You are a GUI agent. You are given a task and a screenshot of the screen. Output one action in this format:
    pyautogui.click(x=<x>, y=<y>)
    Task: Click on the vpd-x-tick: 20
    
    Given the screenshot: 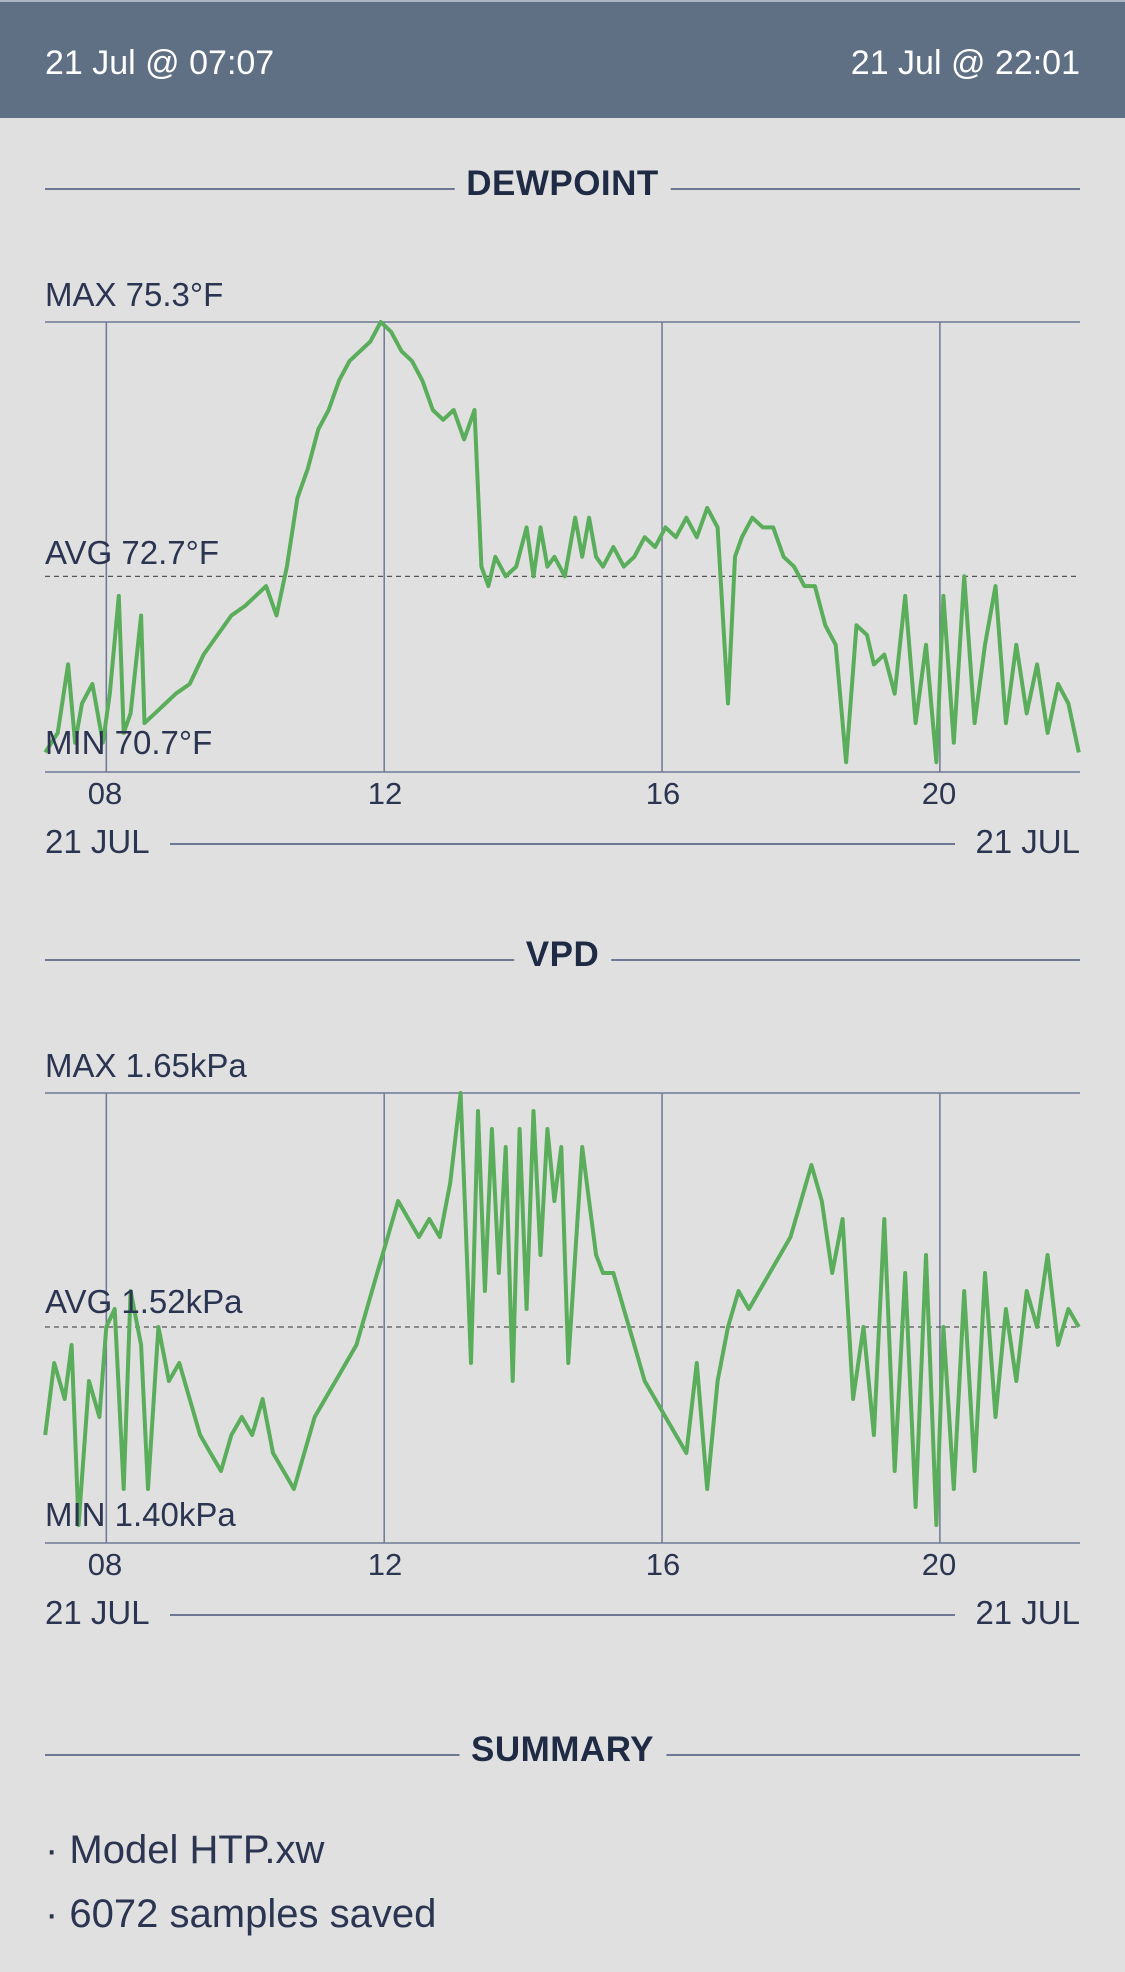 What is the action you would take?
    pyautogui.click(x=939, y=1564)
    